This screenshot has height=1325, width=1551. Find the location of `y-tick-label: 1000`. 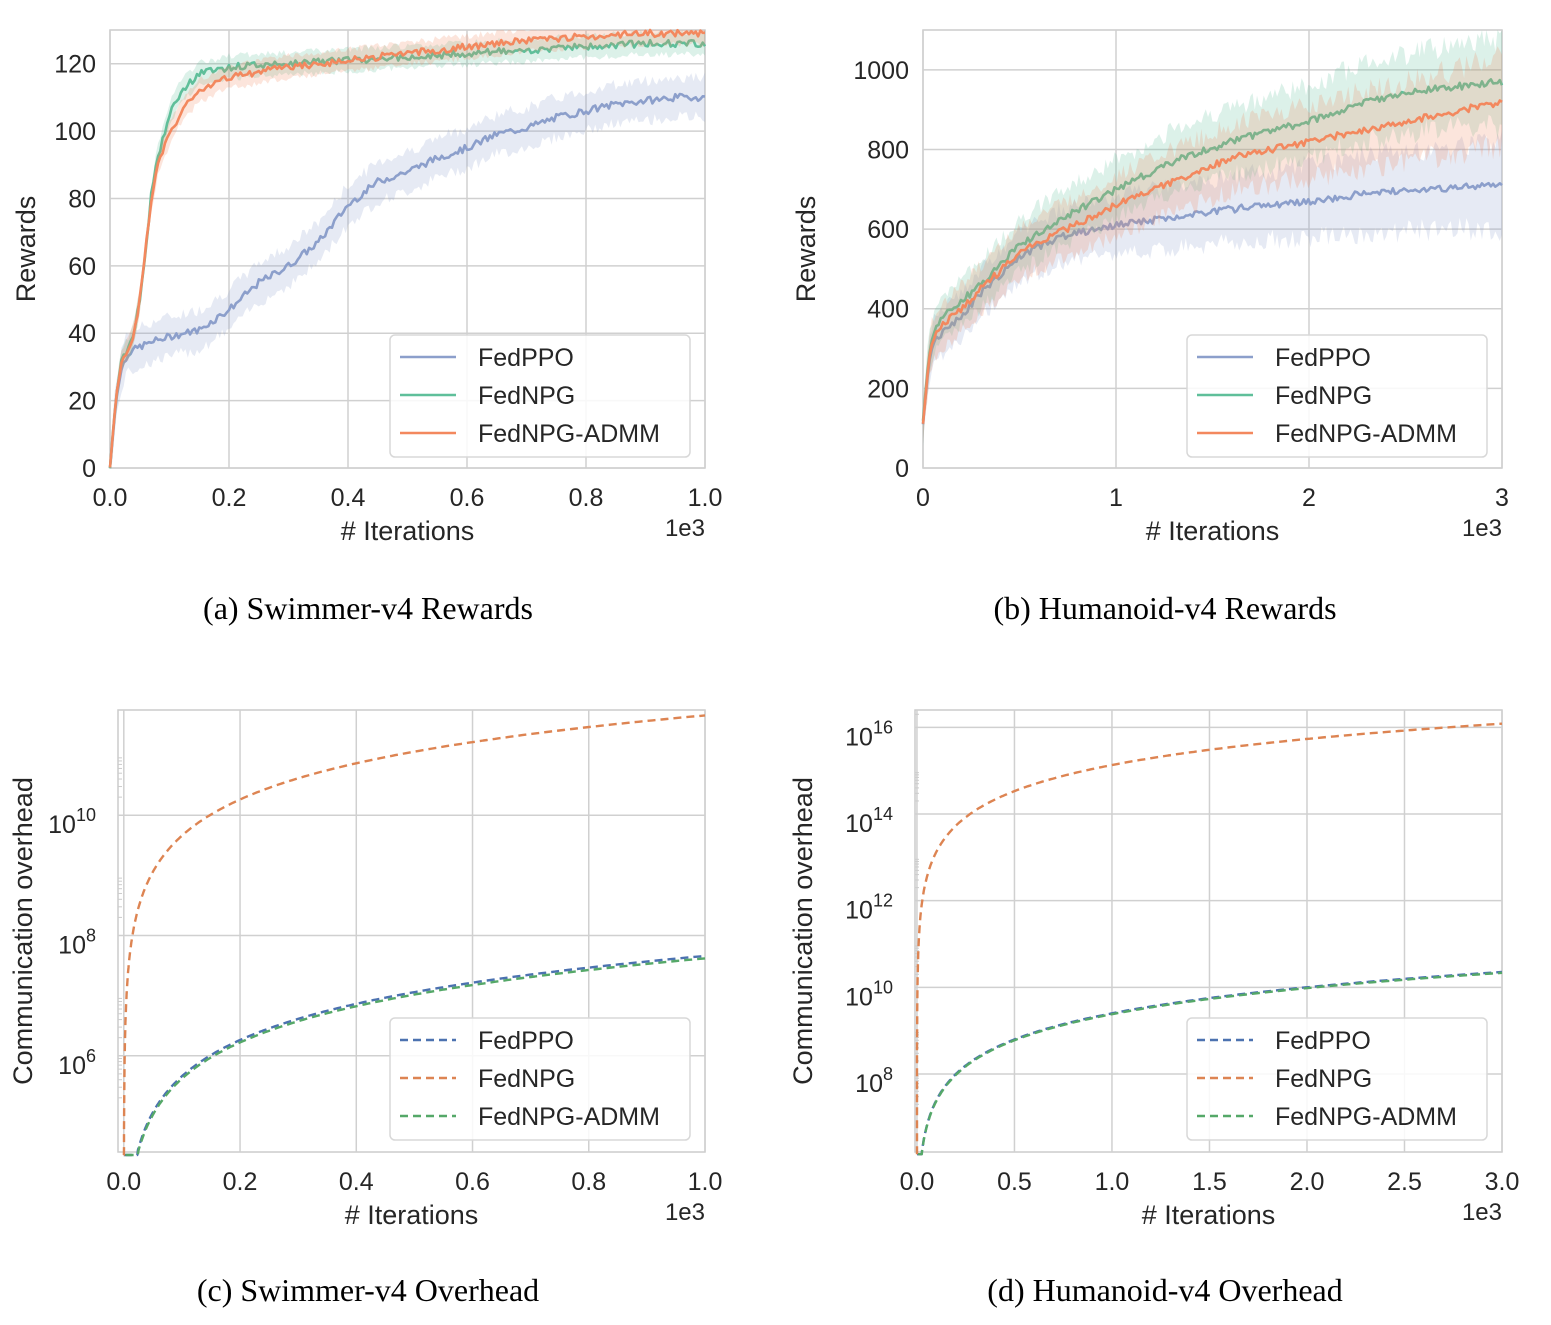

y-tick-label: 1000 is located at coordinates (881, 71).